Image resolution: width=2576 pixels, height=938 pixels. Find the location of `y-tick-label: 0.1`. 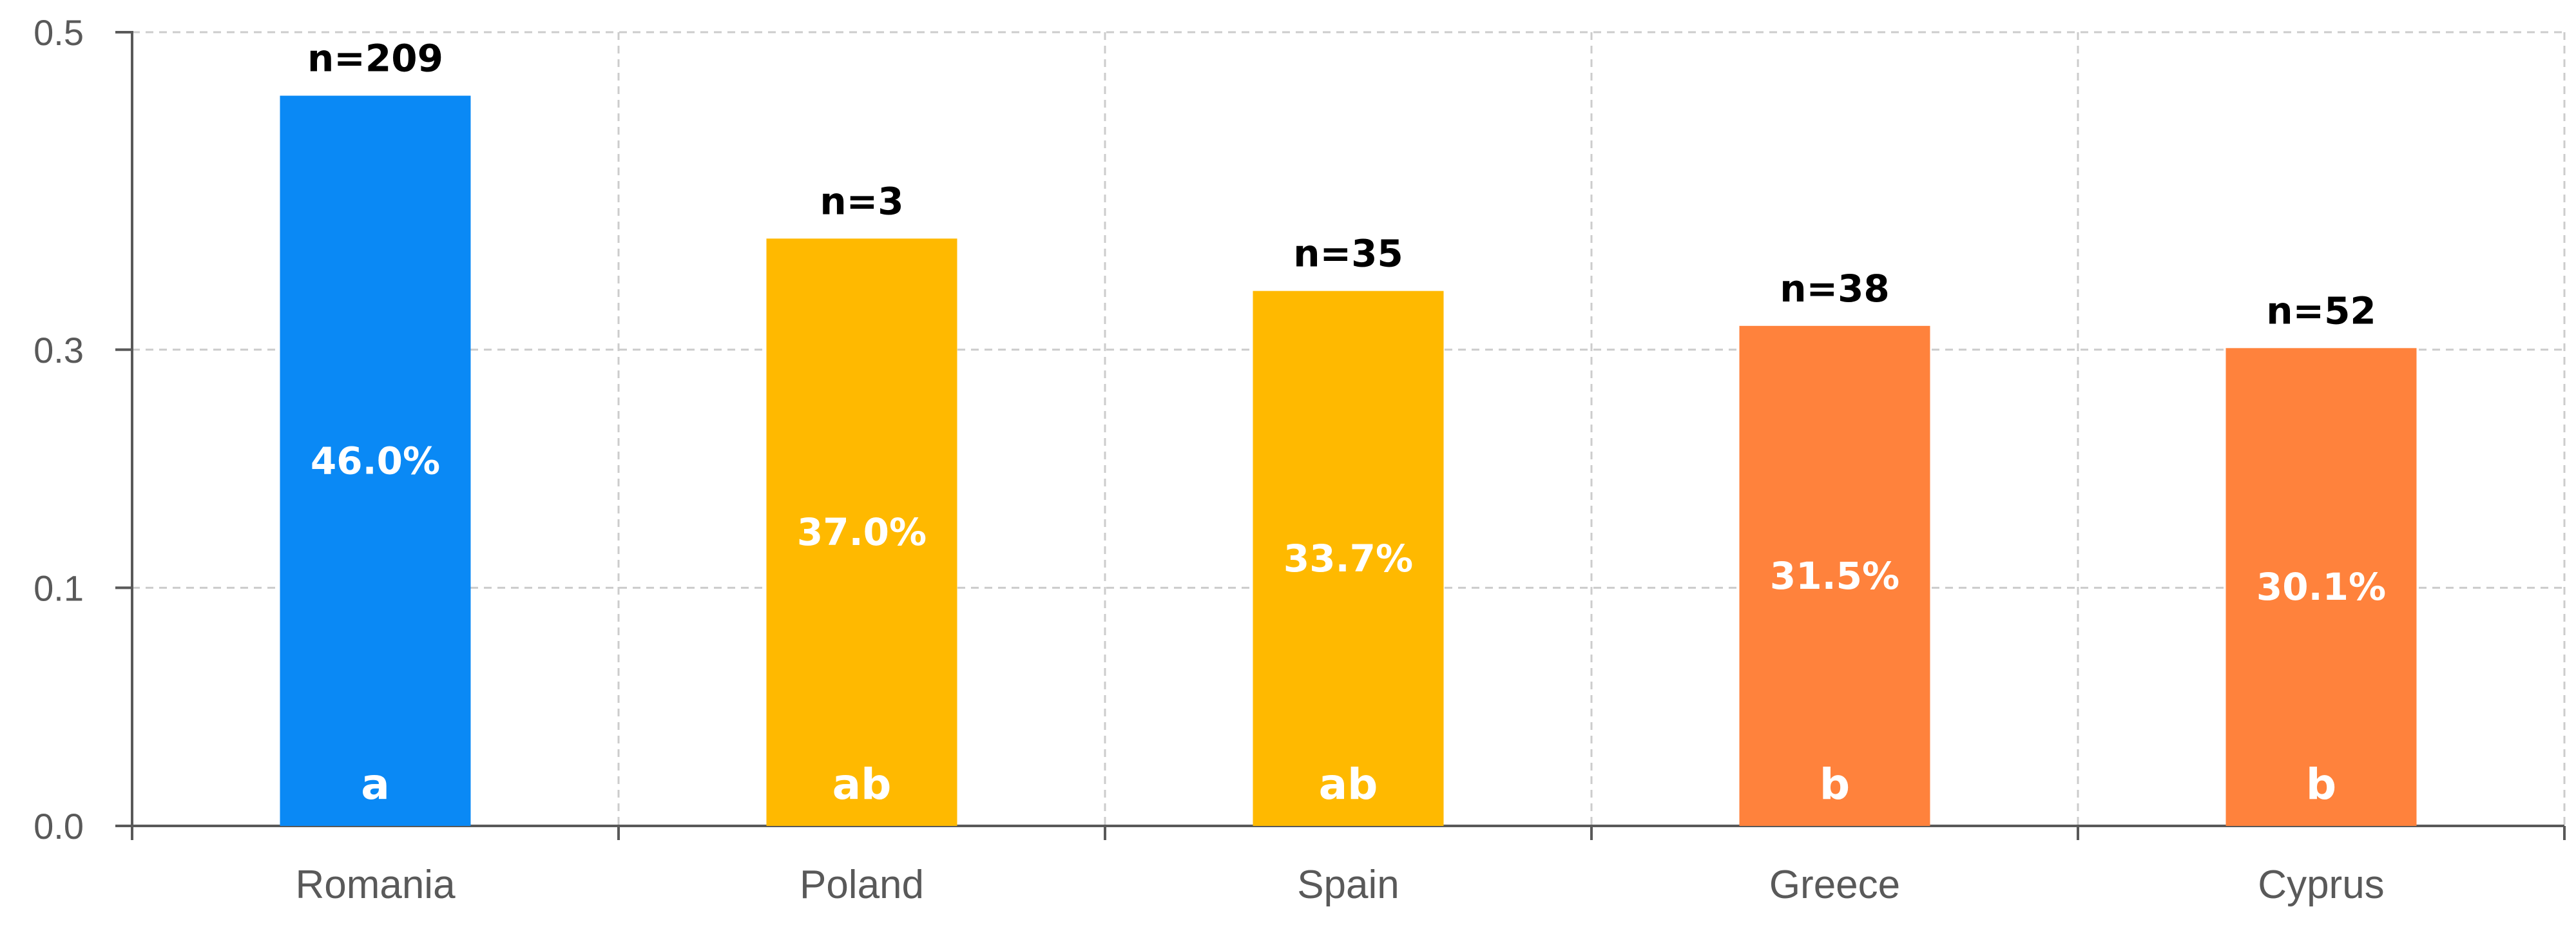

y-tick-label: 0.1 is located at coordinates (59, 588).